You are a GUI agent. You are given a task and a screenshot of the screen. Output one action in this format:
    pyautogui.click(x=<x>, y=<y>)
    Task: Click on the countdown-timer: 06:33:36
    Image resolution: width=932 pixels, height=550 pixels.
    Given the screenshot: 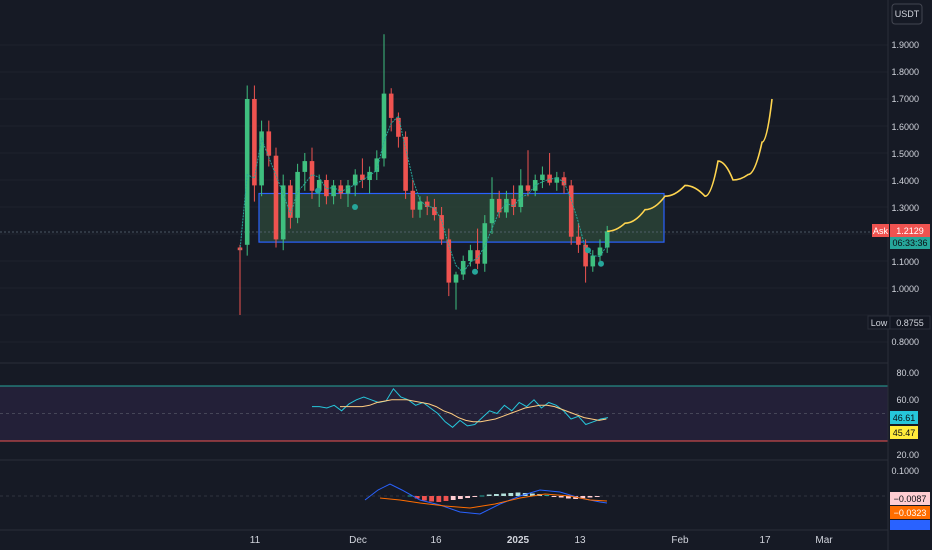 What is the action you would take?
    pyautogui.click(x=909, y=243)
    